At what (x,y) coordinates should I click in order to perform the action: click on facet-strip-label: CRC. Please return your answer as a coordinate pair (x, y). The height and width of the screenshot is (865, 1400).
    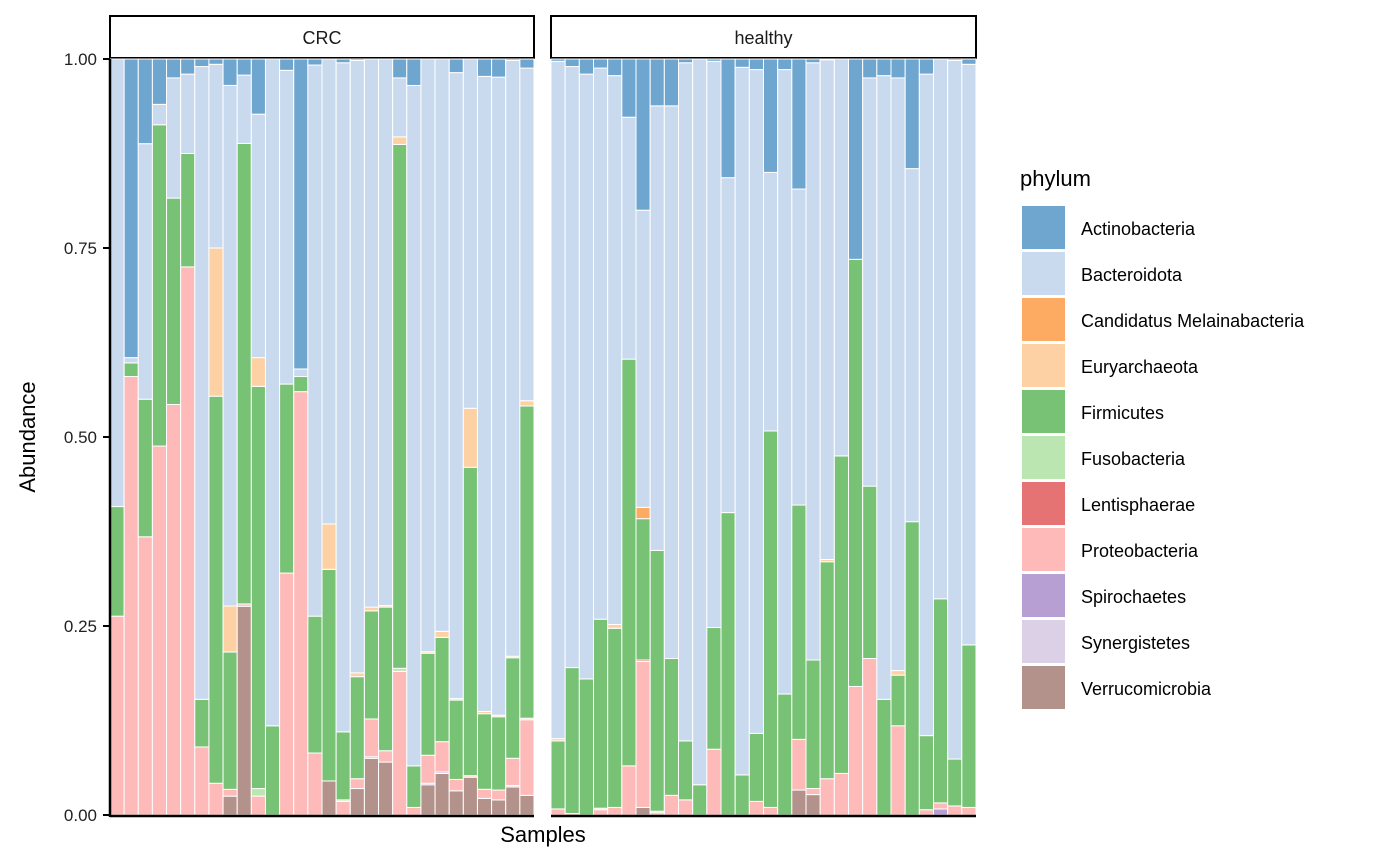
    Looking at the image, I should click on (322, 38).